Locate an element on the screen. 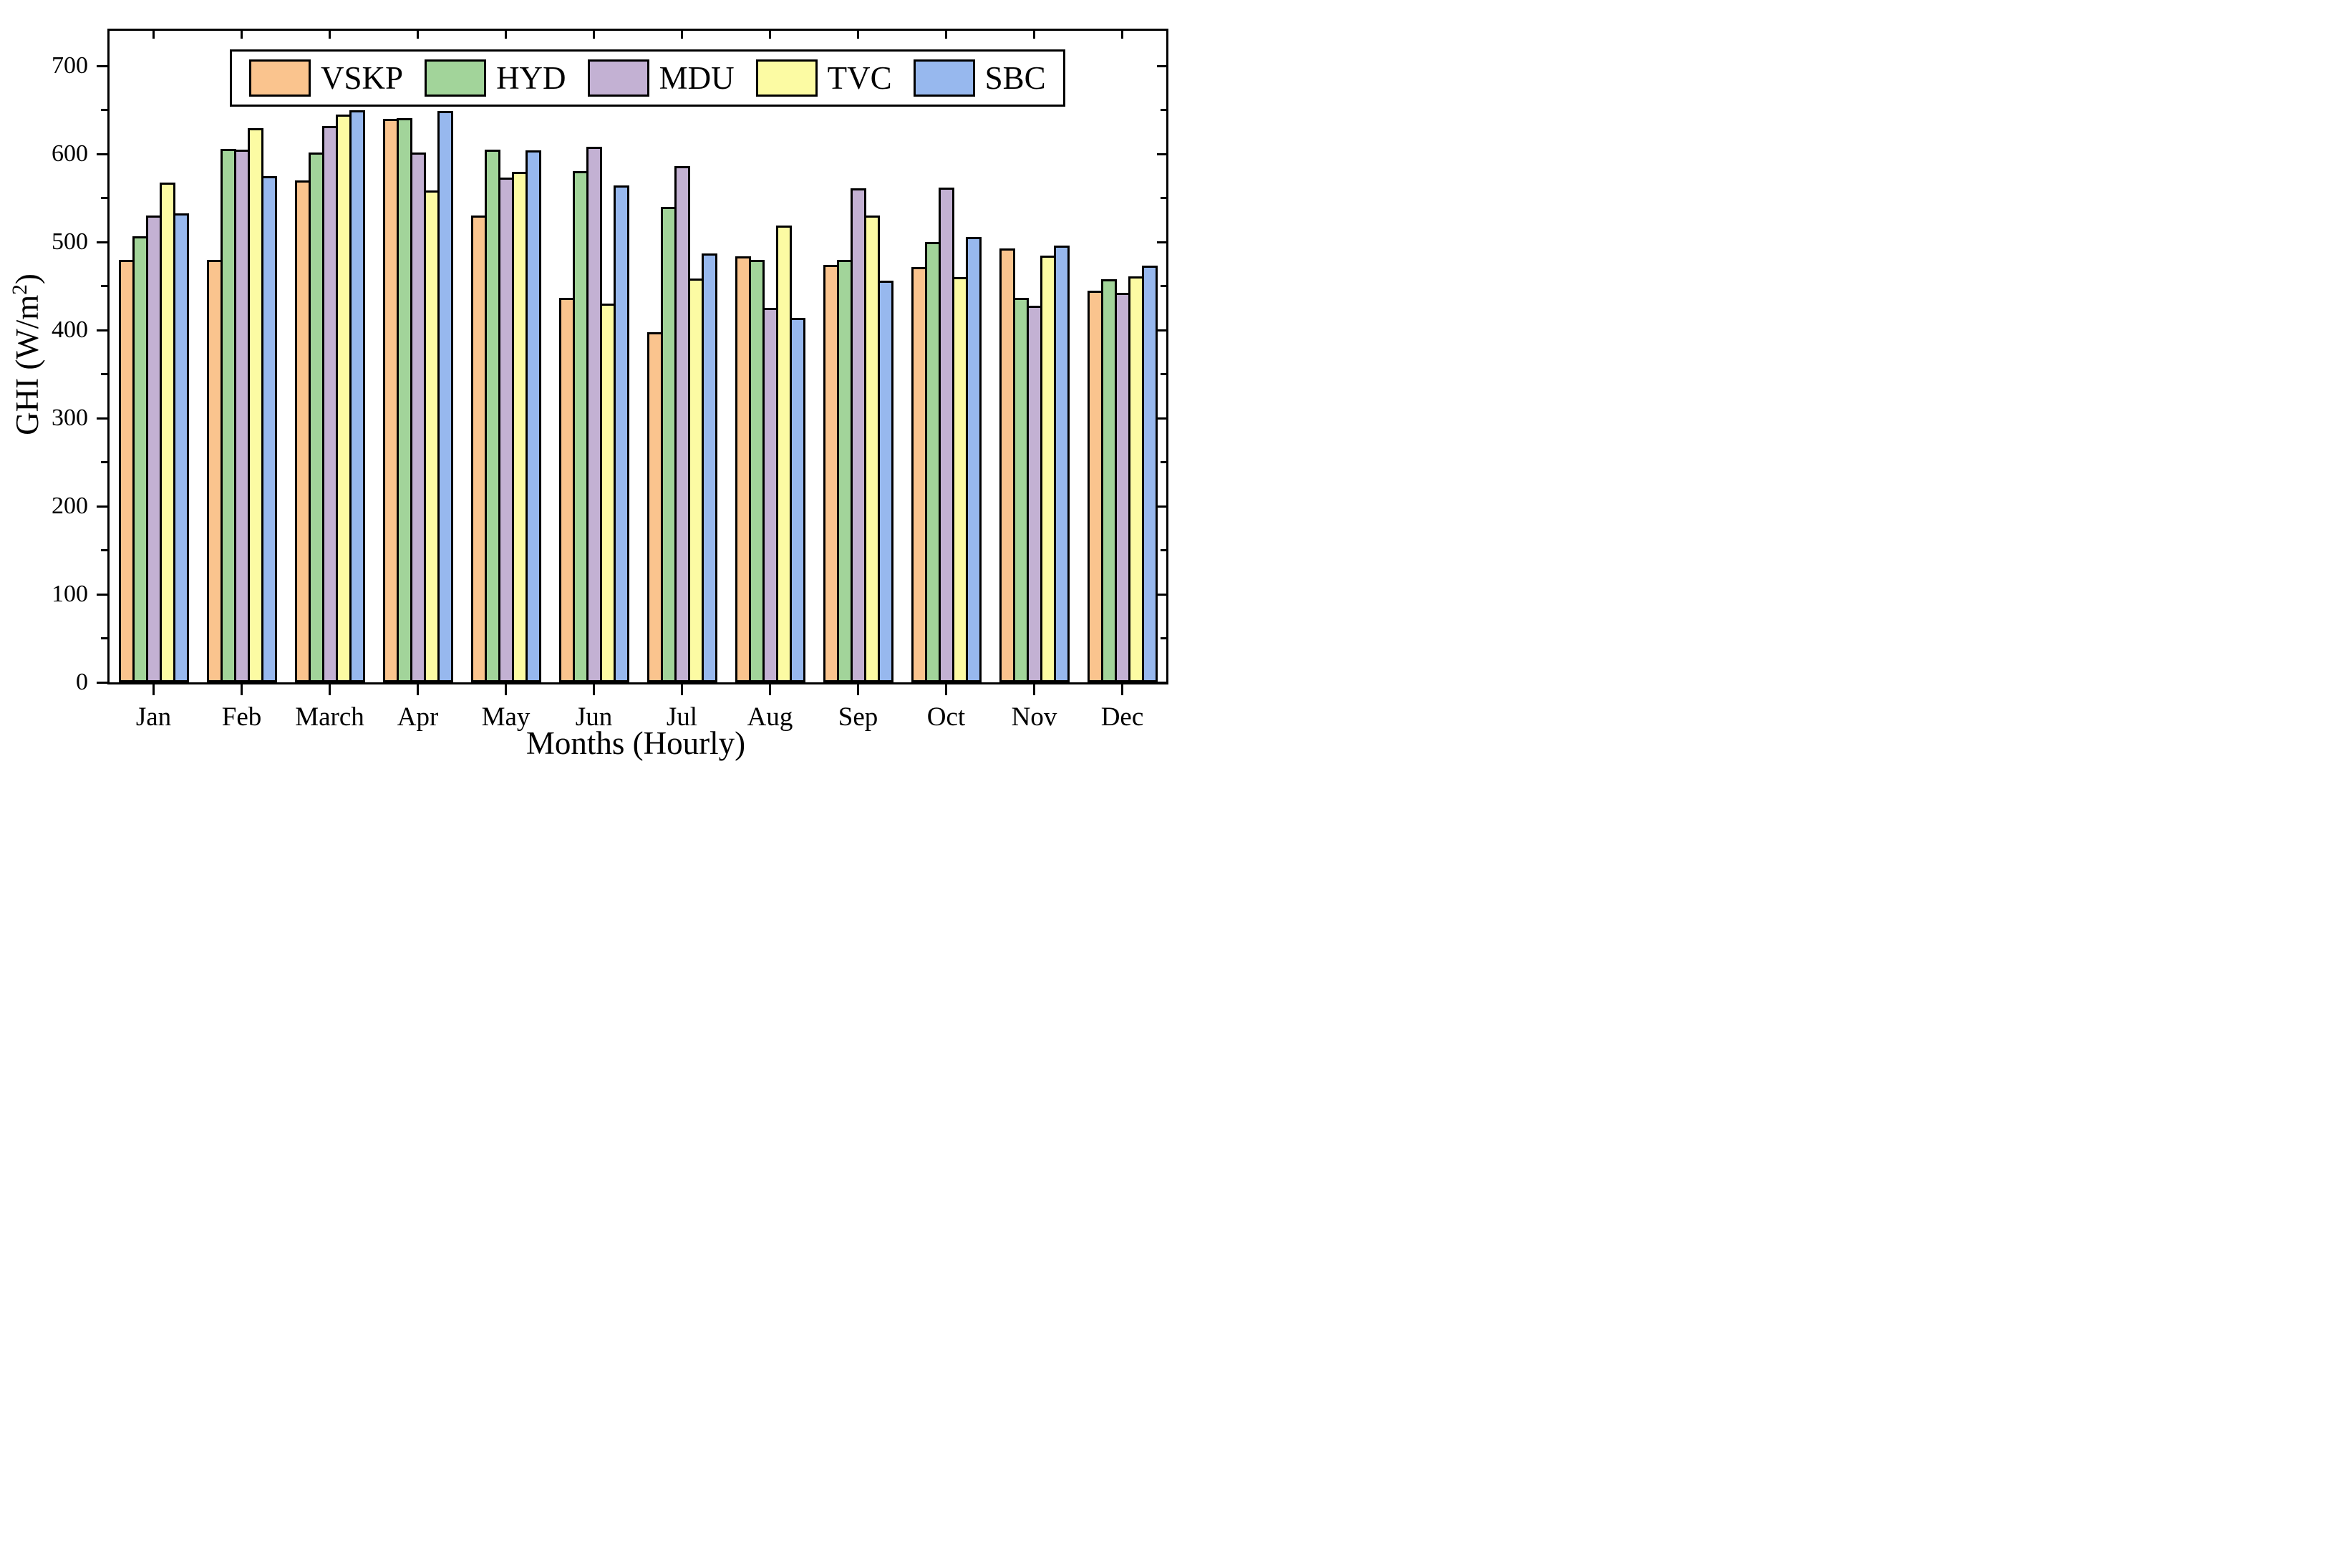  x-tick-label: Aug is located at coordinates (770, 717).